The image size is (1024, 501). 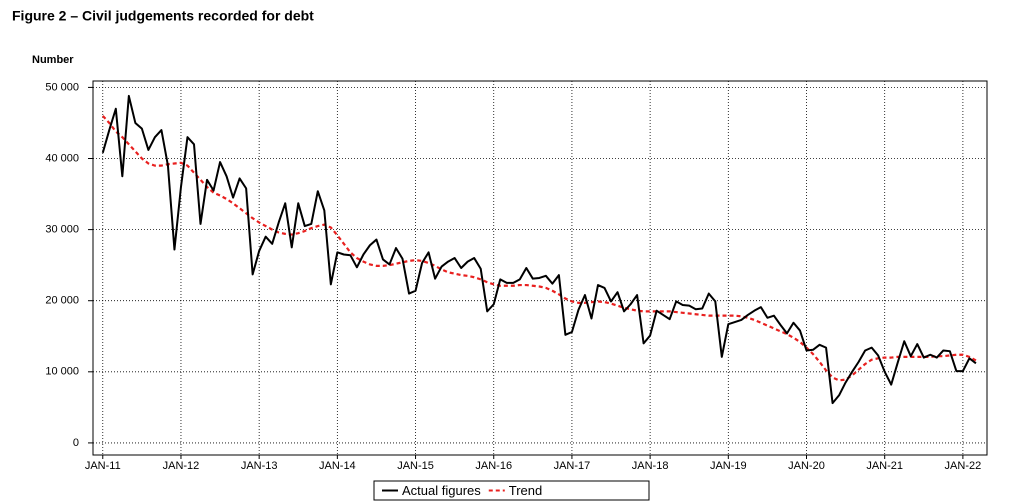 I want to click on y-tick-label: 20 000, so click(x=62, y=301).